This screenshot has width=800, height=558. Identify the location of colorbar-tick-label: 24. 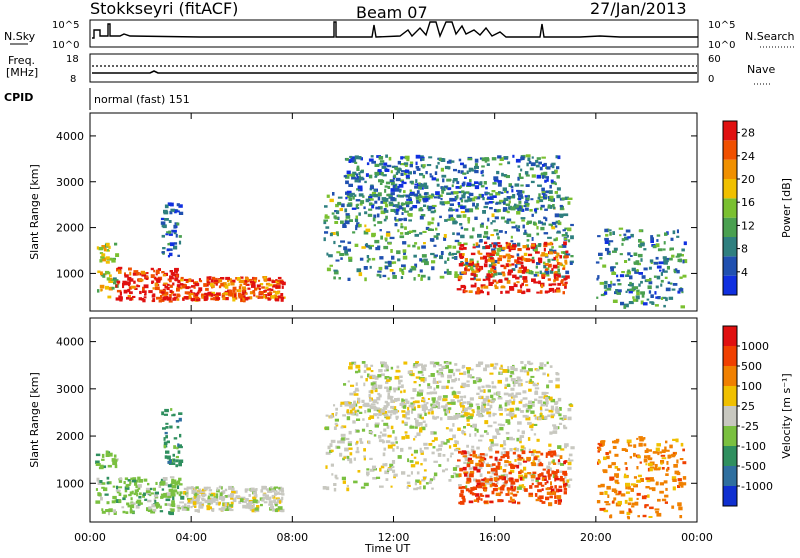
(748, 156).